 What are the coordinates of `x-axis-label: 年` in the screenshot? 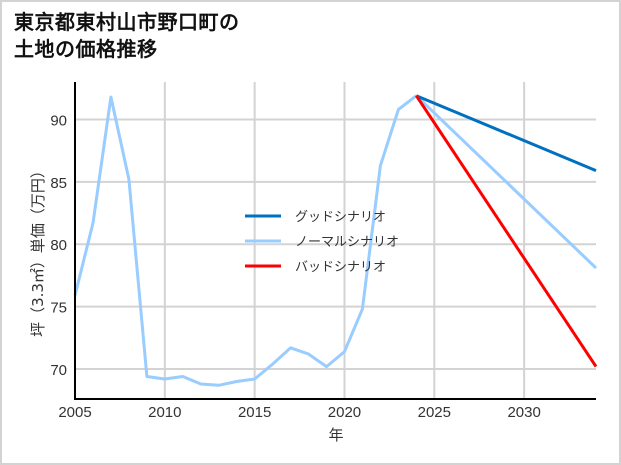 It's located at (335, 435).